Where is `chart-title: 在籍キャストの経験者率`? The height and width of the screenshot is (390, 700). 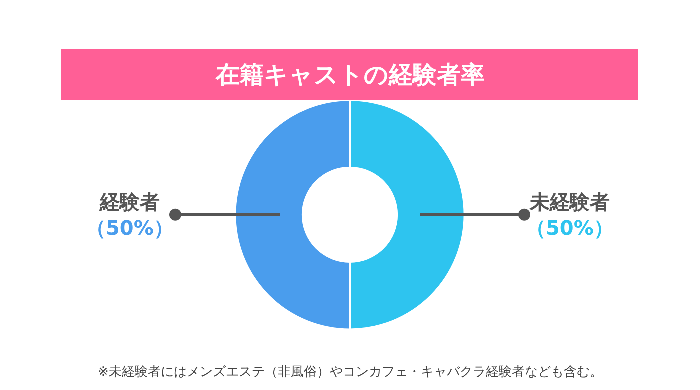
chart-title: 在籍キャストの経験者率 is located at coordinates (350, 75).